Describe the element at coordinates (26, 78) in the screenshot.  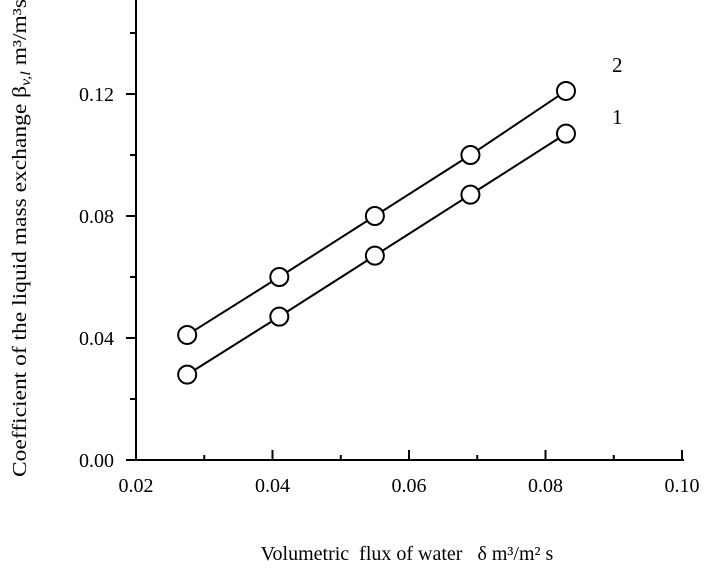
I see `y-axis-title-subscript: v,l` at that location.